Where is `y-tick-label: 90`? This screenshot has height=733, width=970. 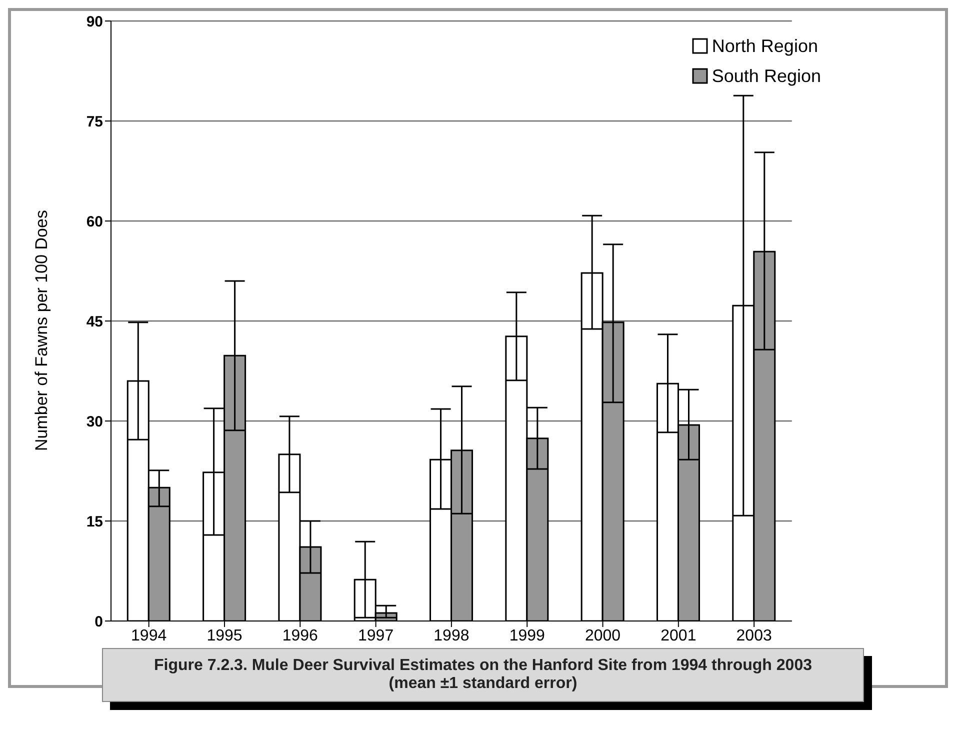
y-tick-label: 90 is located at coordinates (94, 21).